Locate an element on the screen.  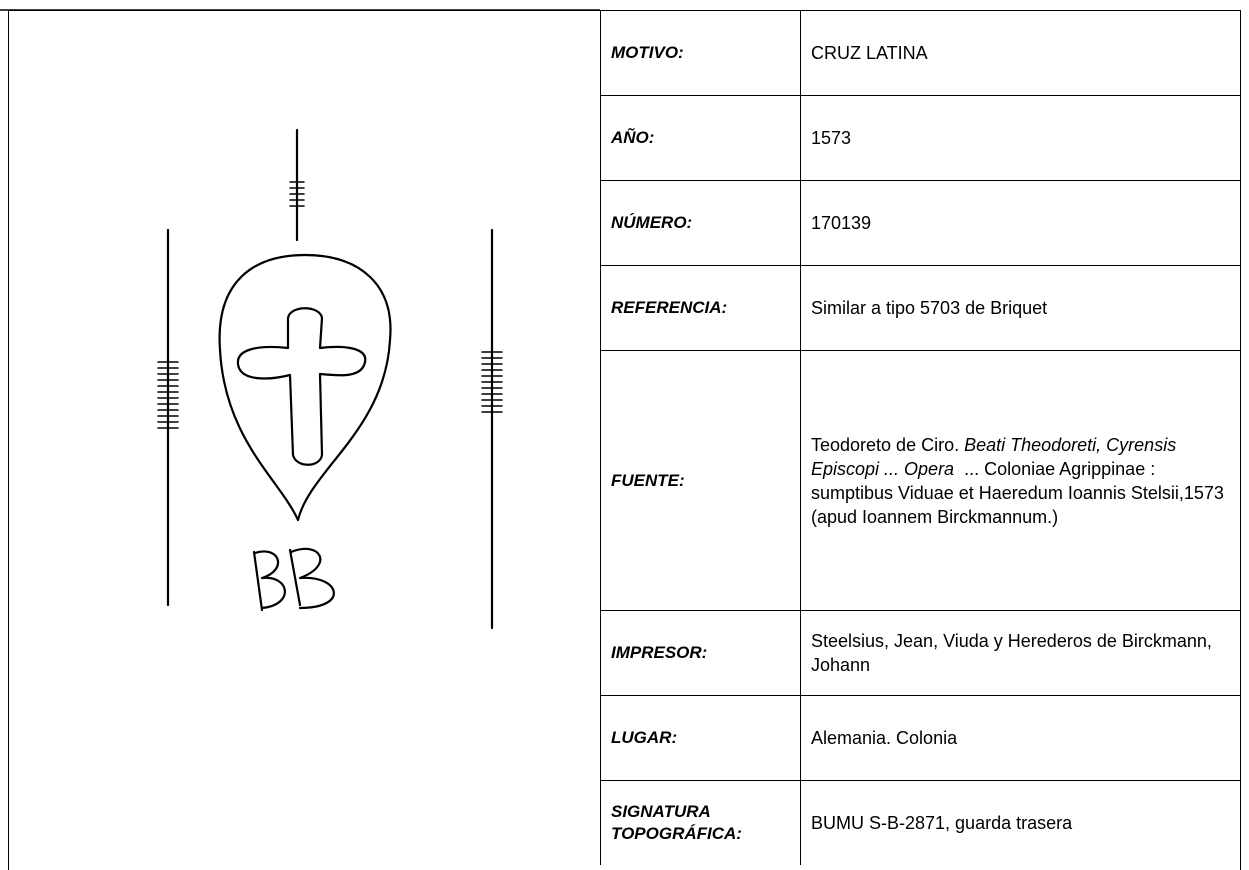
field-label: IMPRESOR: is located at coordinates (700, 652).